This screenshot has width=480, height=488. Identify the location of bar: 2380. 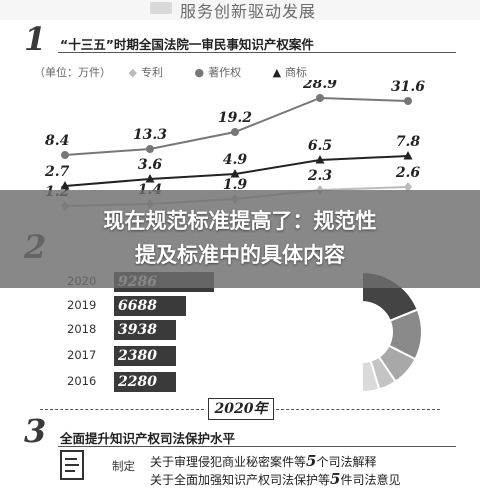
(145, 356).